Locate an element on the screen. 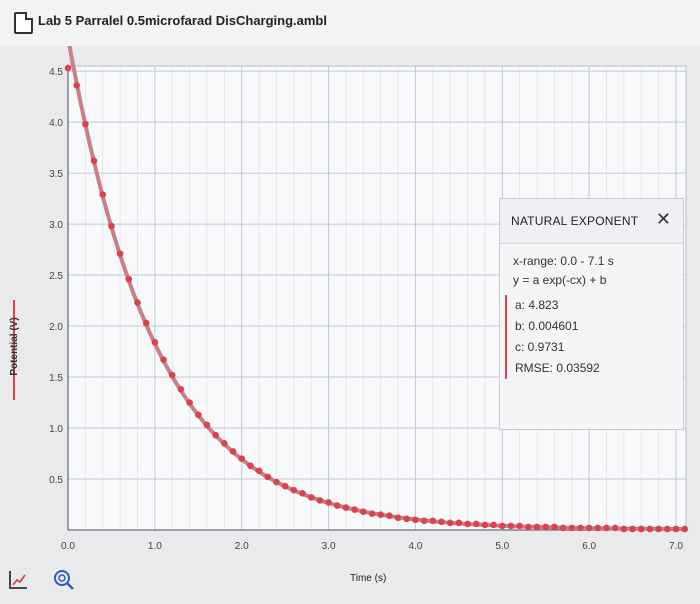 This screenshot has width=700, height=604. x-tick-label: 4.0 is located at coordinates (415, 545).